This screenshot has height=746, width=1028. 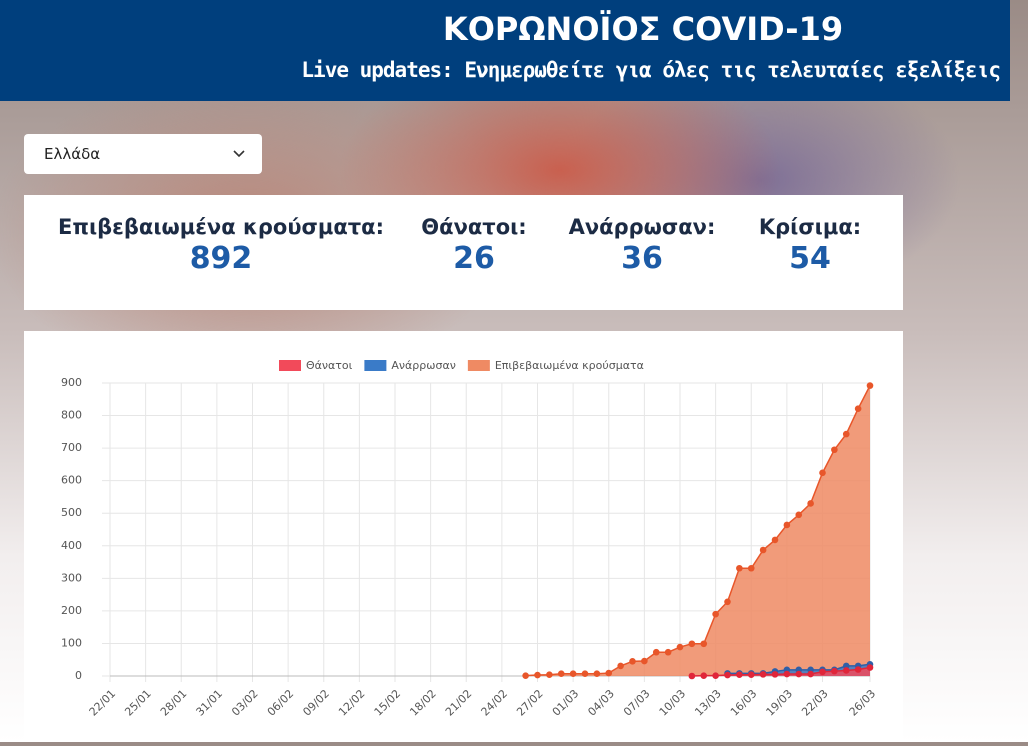 What do you see at coordinates (210, 703) in the screenshot?
I see `x-tick-label: 31/01` at bounding box center [210, 703].